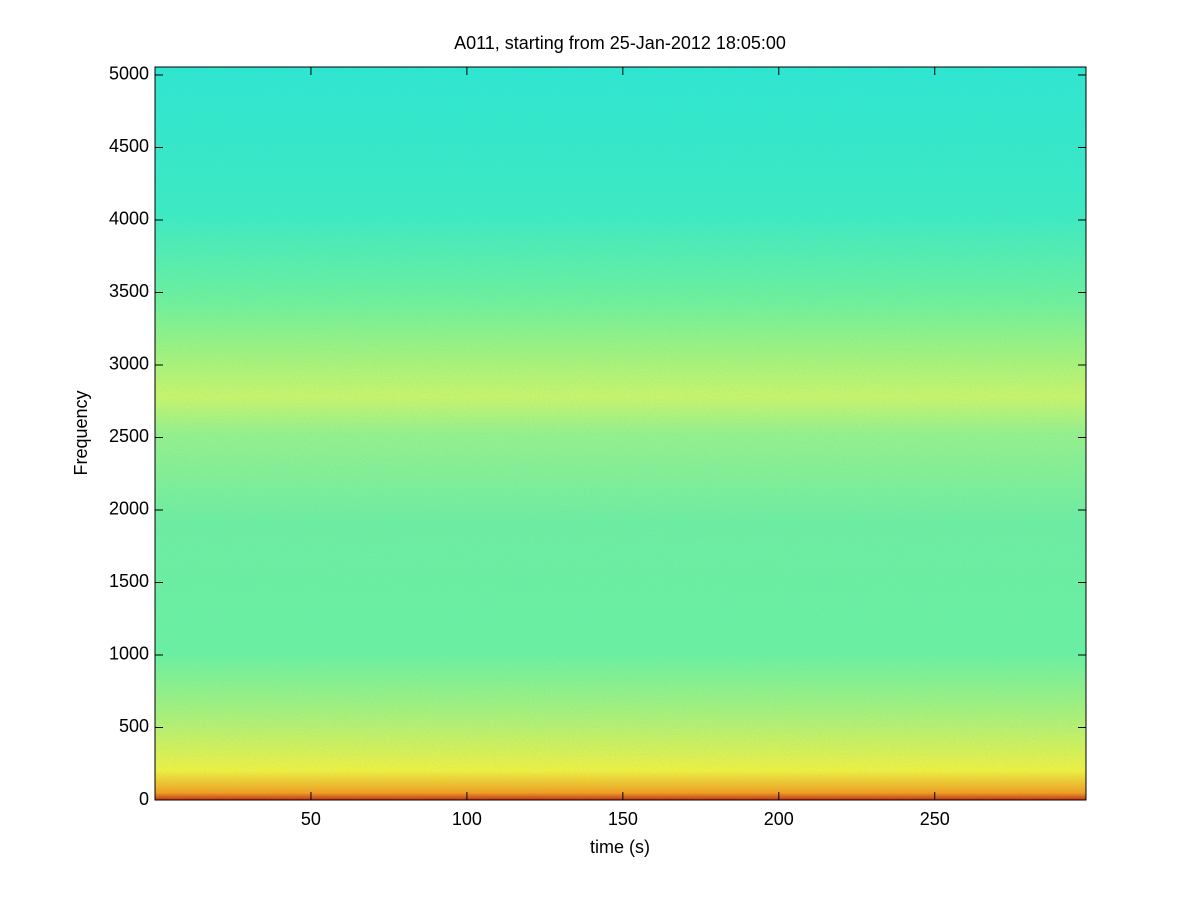  What do you see at coordinates (129, 74) in the screenshot?
I see `y-tick-label: 5000` at bounding box center [129, 74].